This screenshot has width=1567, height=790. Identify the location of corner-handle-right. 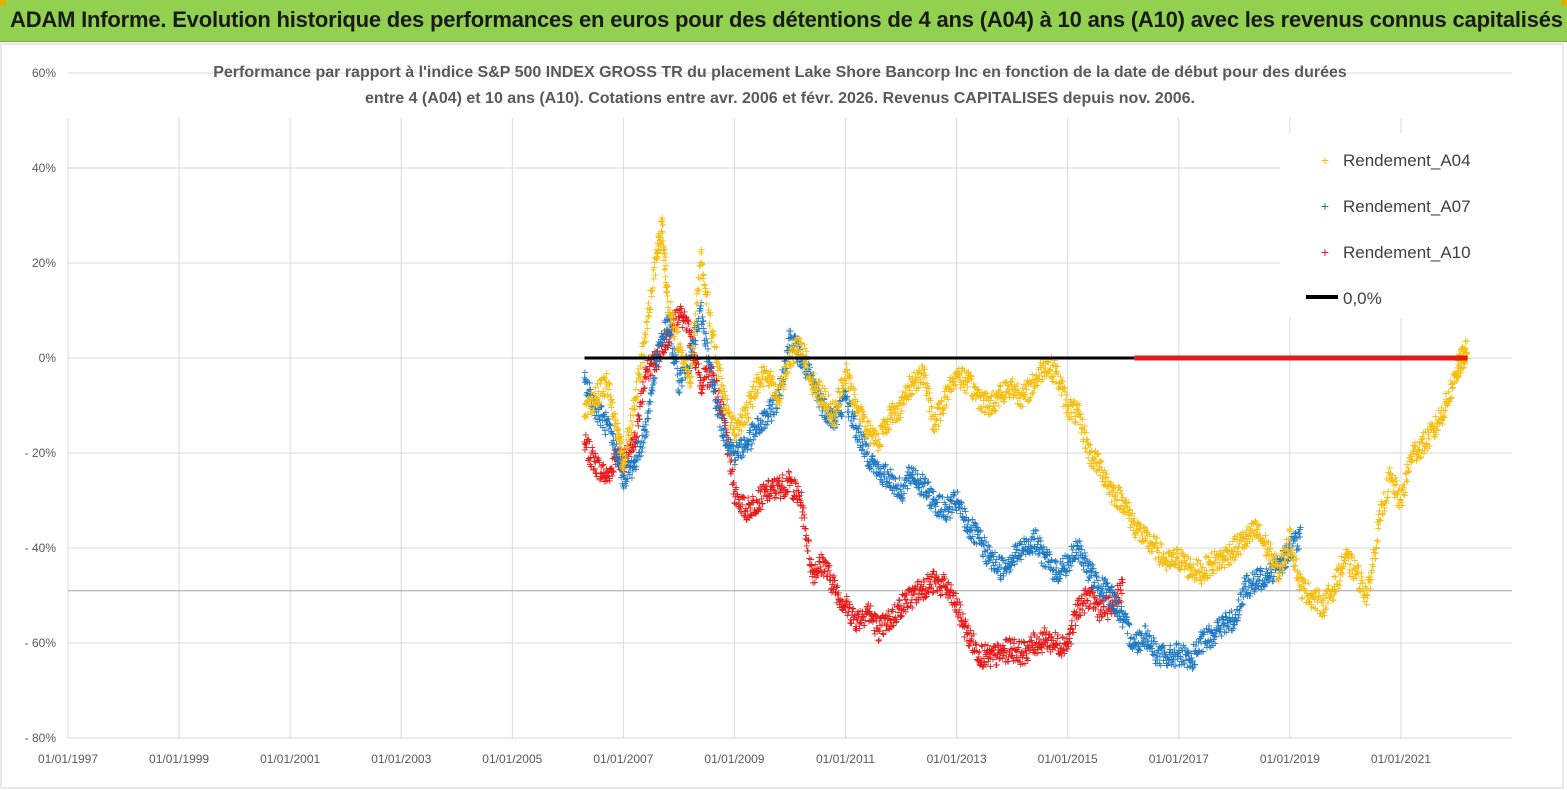
(1564, 3).